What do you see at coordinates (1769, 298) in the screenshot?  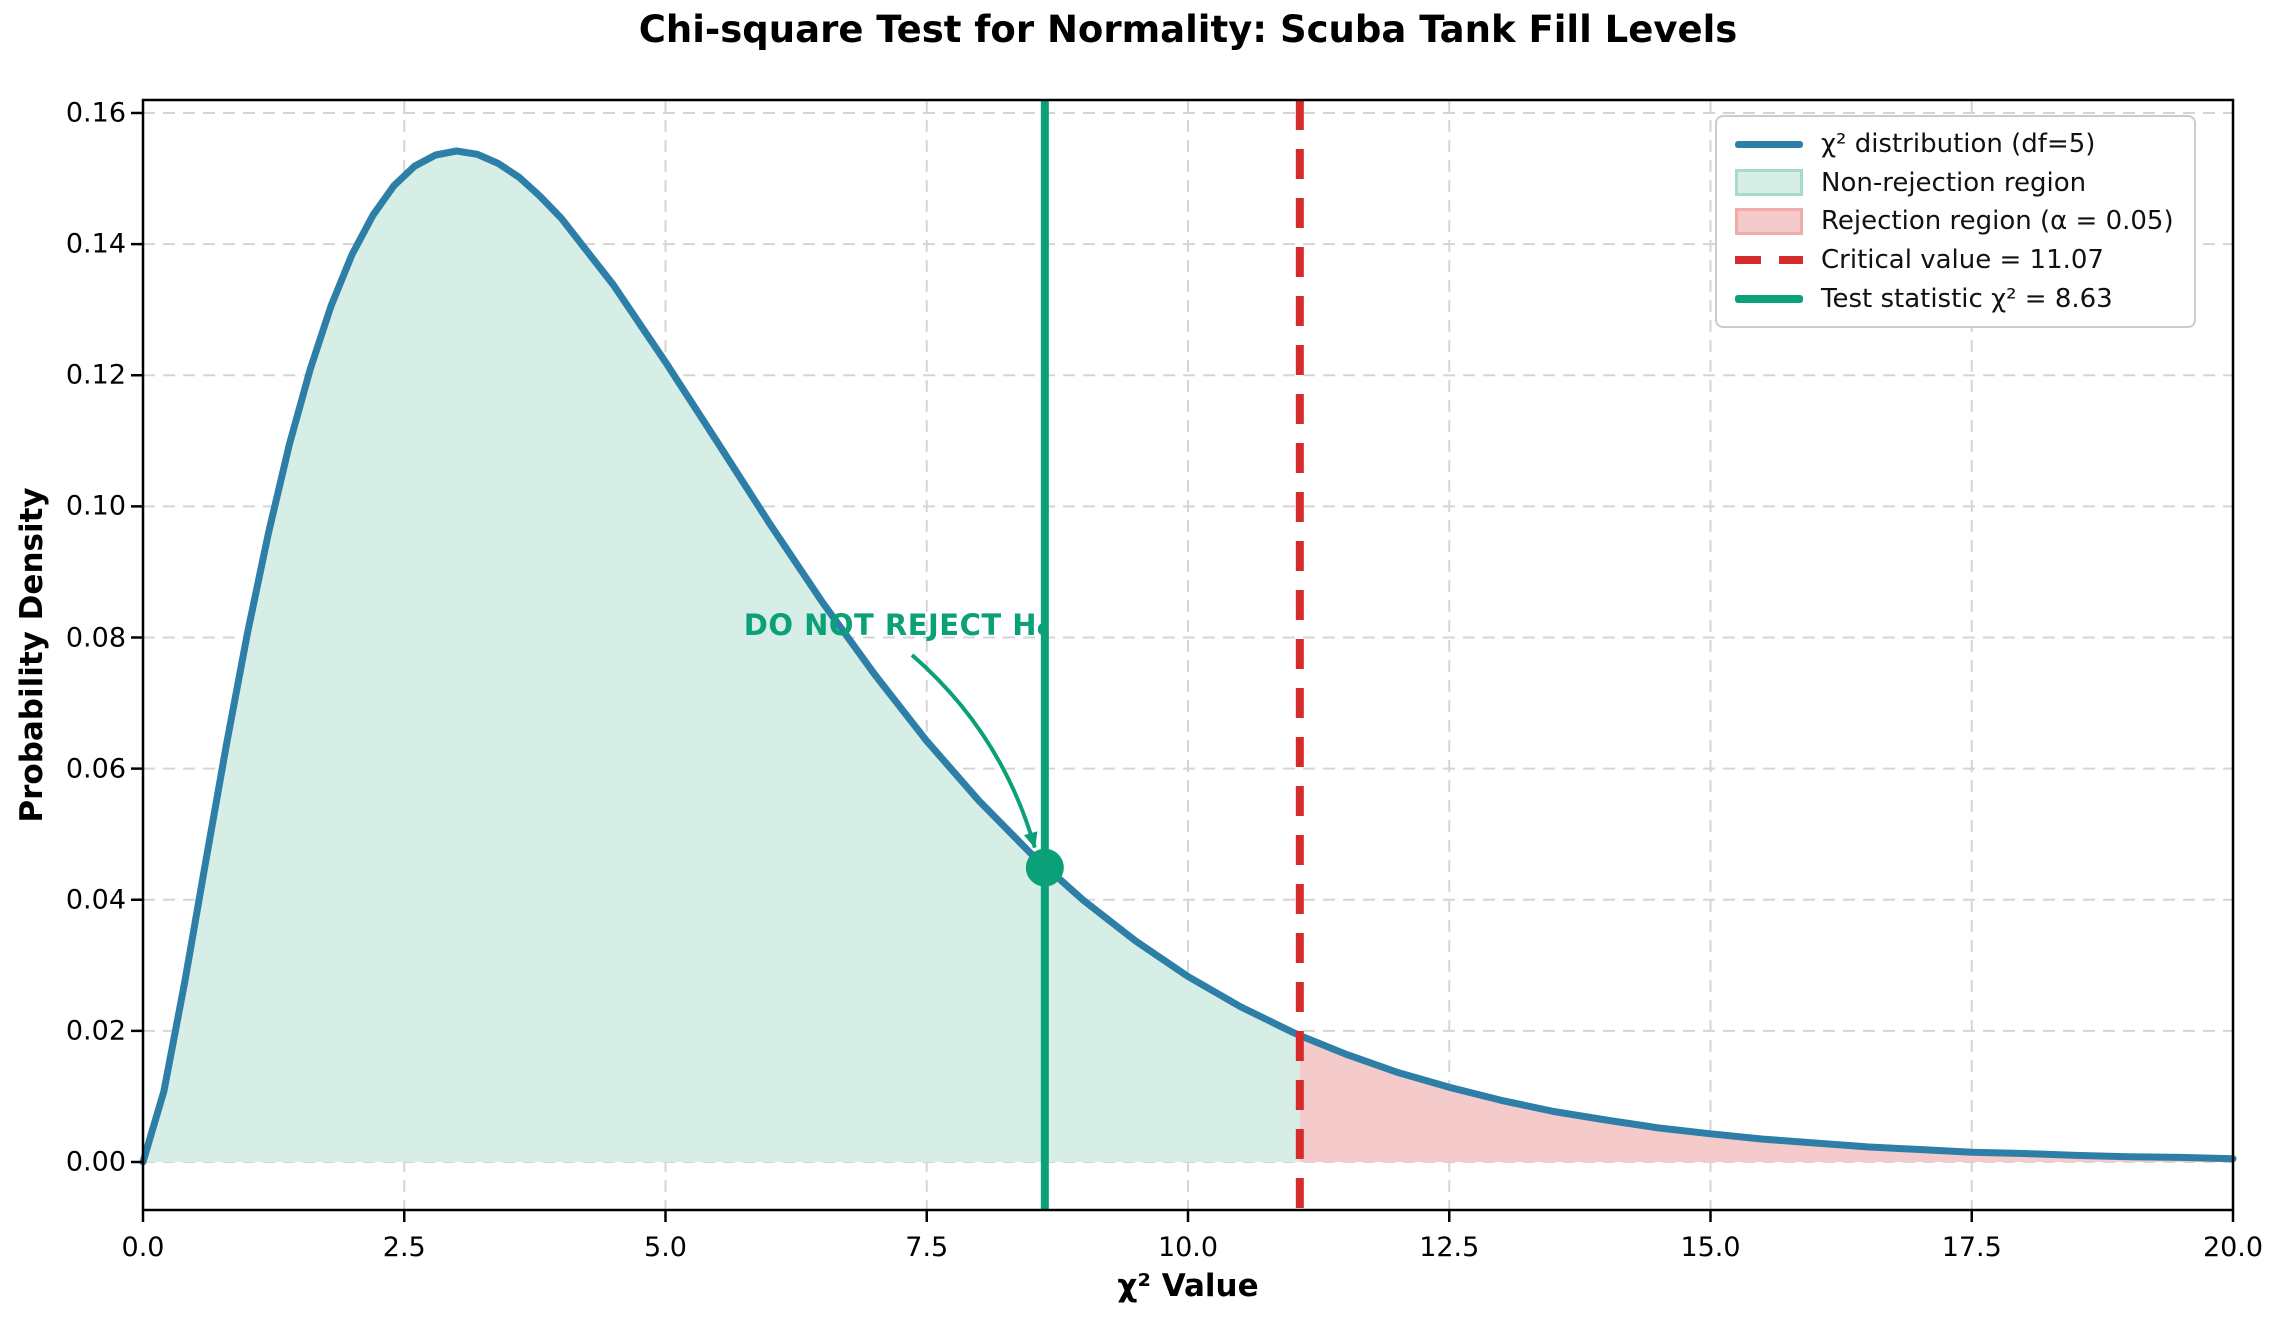 I see `test-statistic-line-icon` at bounding box center [1769, 298].